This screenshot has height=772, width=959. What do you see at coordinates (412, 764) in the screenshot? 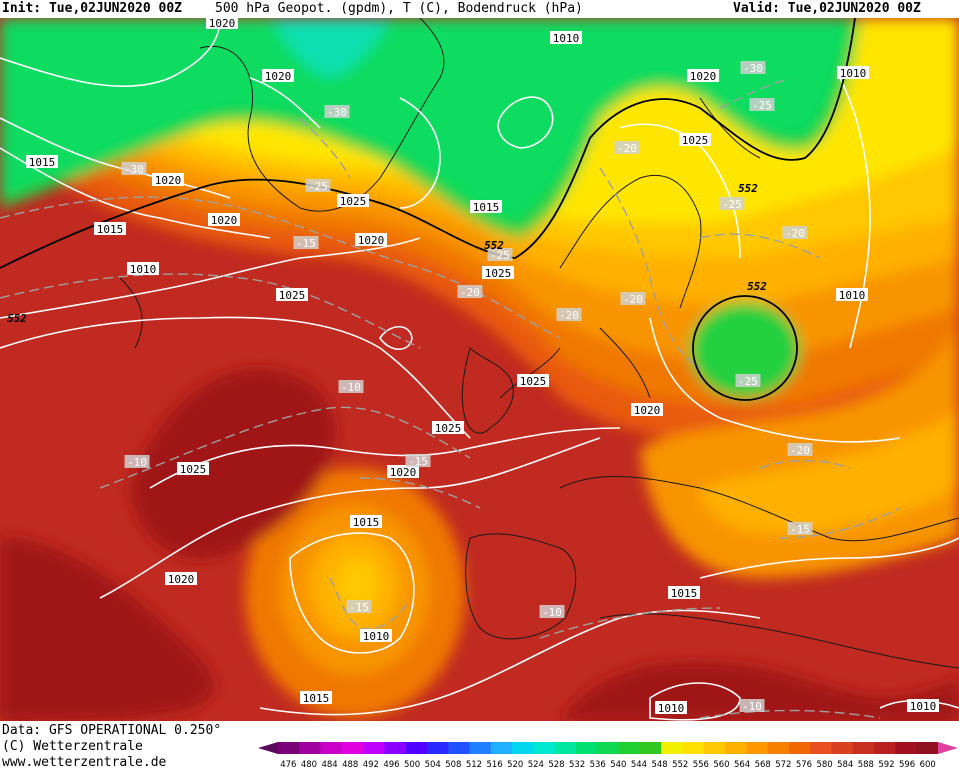
I see `colorbar-tick-label: 500` at bounding box center [412, 764].